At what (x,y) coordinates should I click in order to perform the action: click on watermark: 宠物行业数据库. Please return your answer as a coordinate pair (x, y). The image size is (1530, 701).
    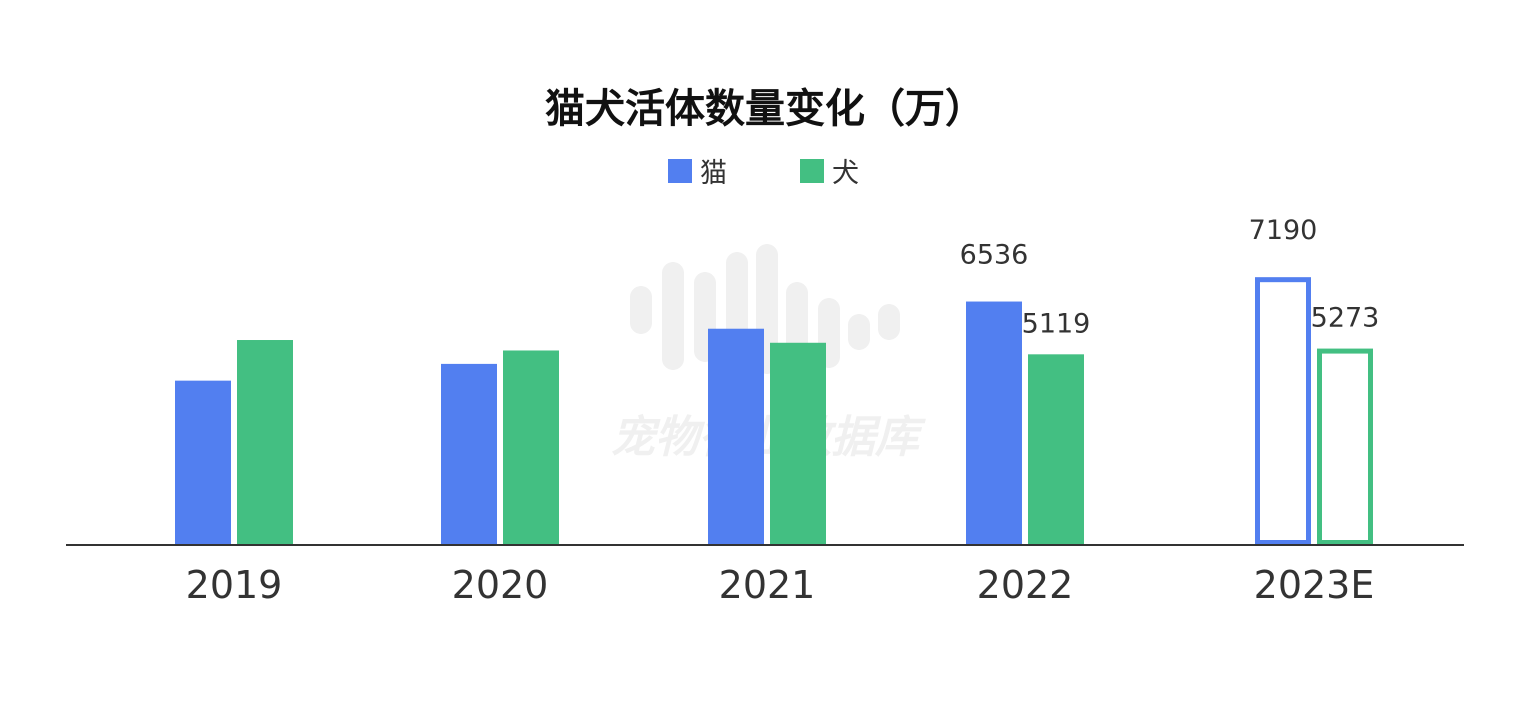
    Looking at the image, I should click on (768, 353).